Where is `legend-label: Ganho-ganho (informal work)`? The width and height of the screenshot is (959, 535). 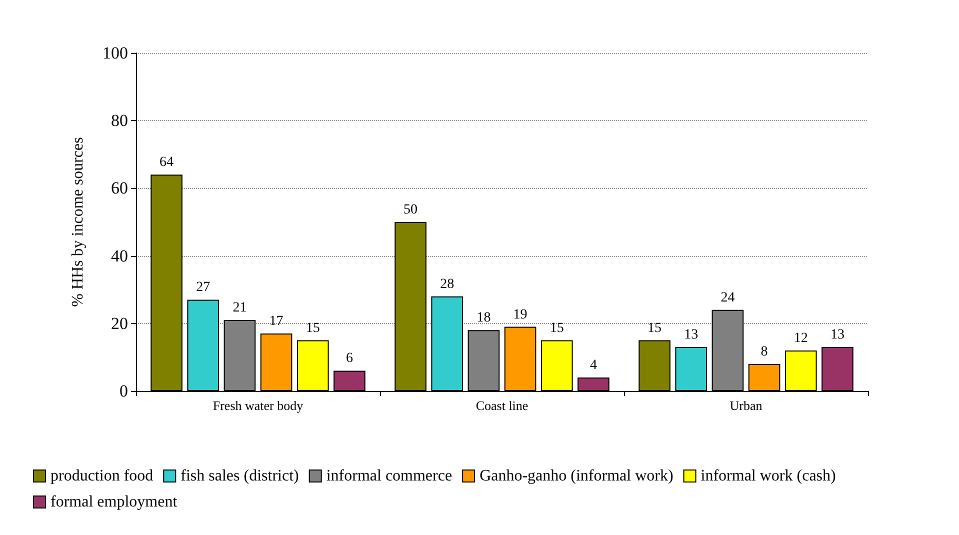
legend-label: Ganho-ganho (informal work) is located at coordinates (577, 476).